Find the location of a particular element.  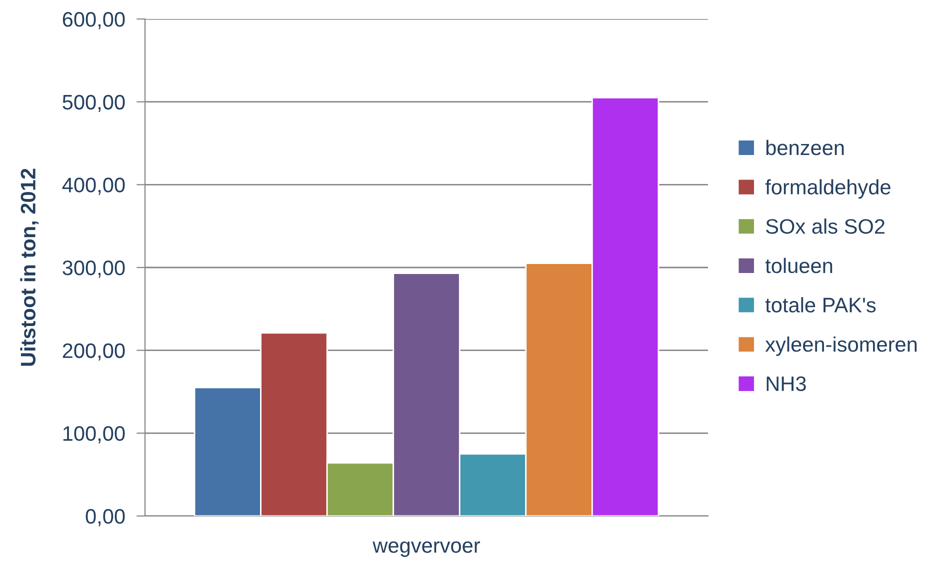

legend-label: tolueen is located at coordinates (798, 266).